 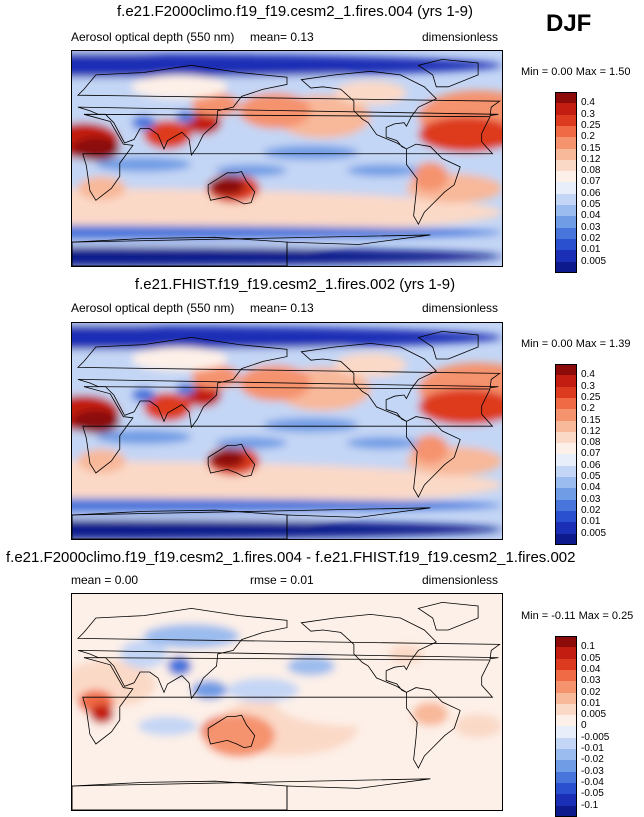 What do you see at coordinates (153, 37) in the screenshot?
I see `panel-1-field: Aerosol optical depth (550 nm)` at bounding box center [153, 37].